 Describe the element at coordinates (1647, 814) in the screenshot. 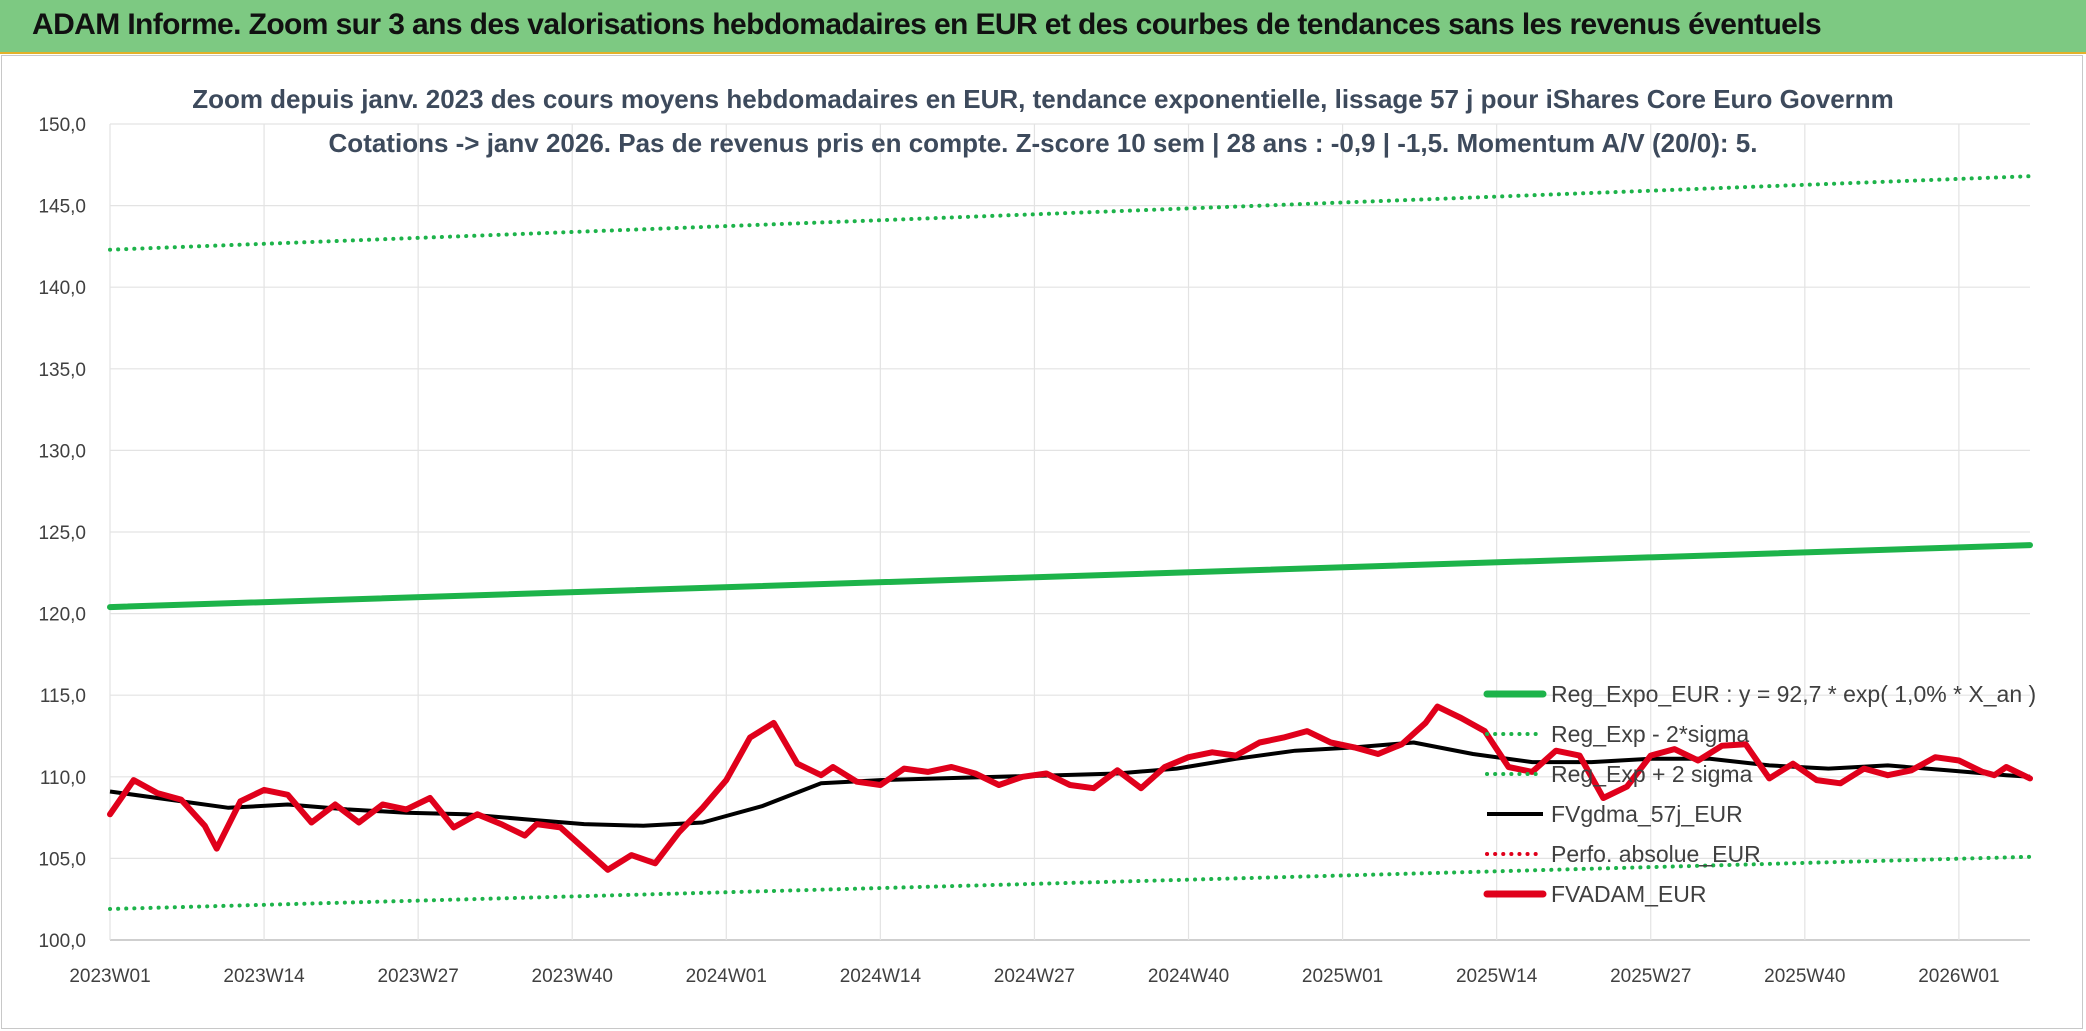

I see `legend-label: FVgdma_57j_EUR` at that location.